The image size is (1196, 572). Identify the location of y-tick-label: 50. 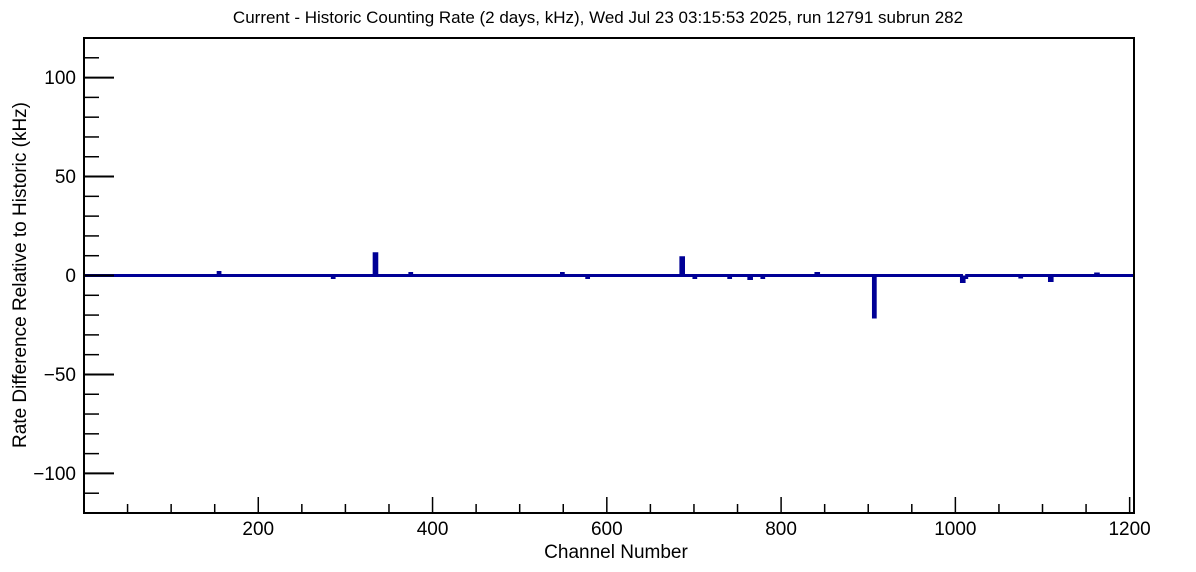
(65, 177).